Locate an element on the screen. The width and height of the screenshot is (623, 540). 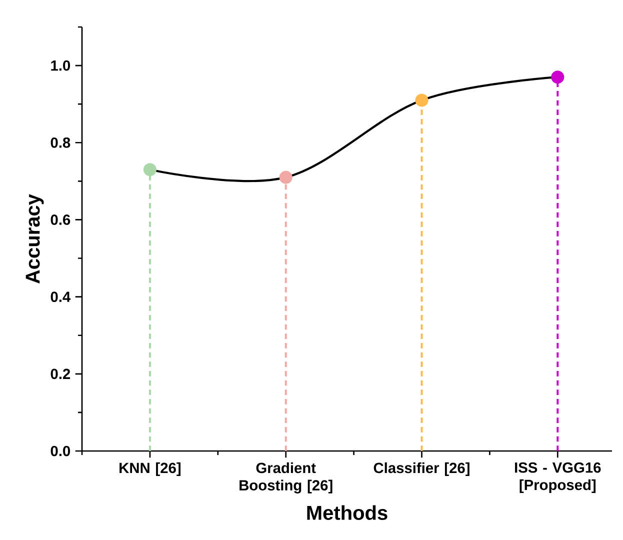
x-tick-label: KNN [26] is located at coordinates (150, 469).